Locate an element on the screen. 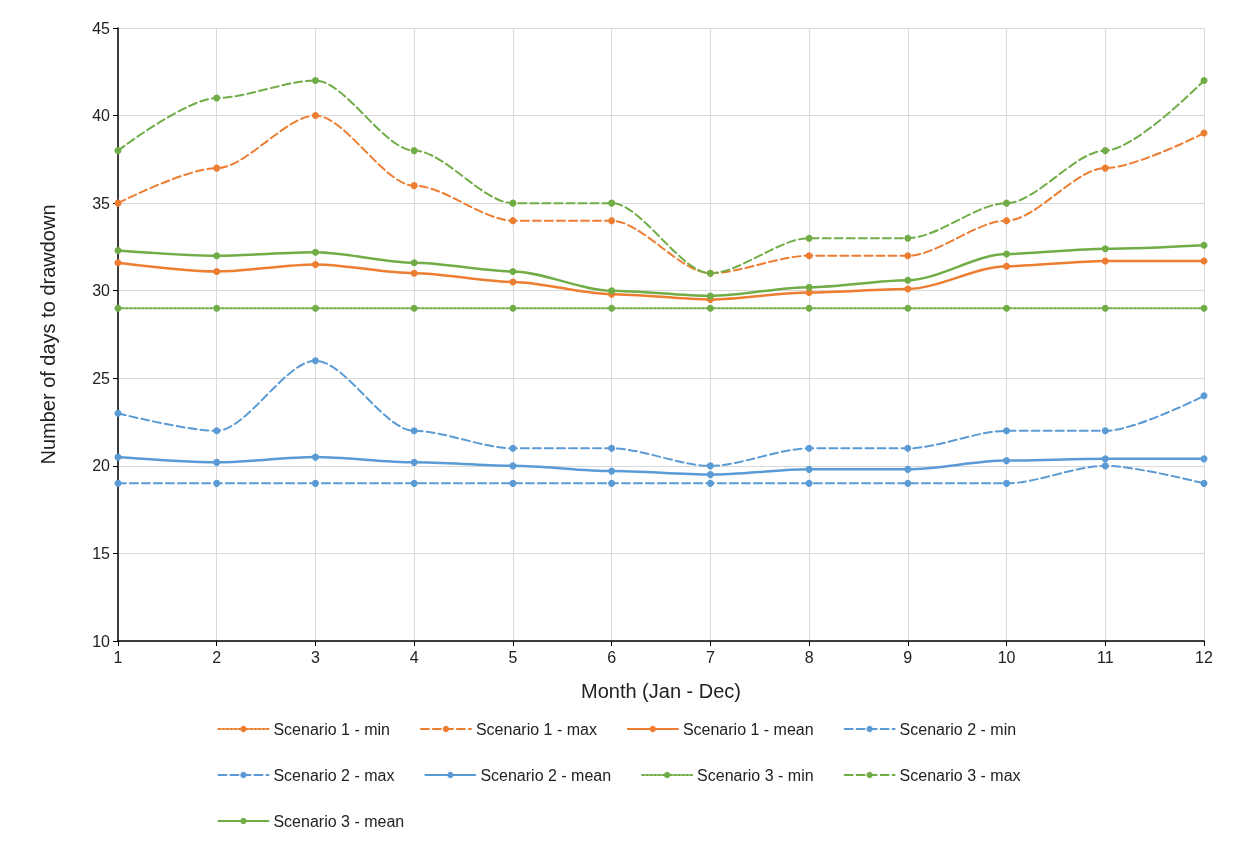  x-tick-label: 3 is located at coordinates (315, 657).